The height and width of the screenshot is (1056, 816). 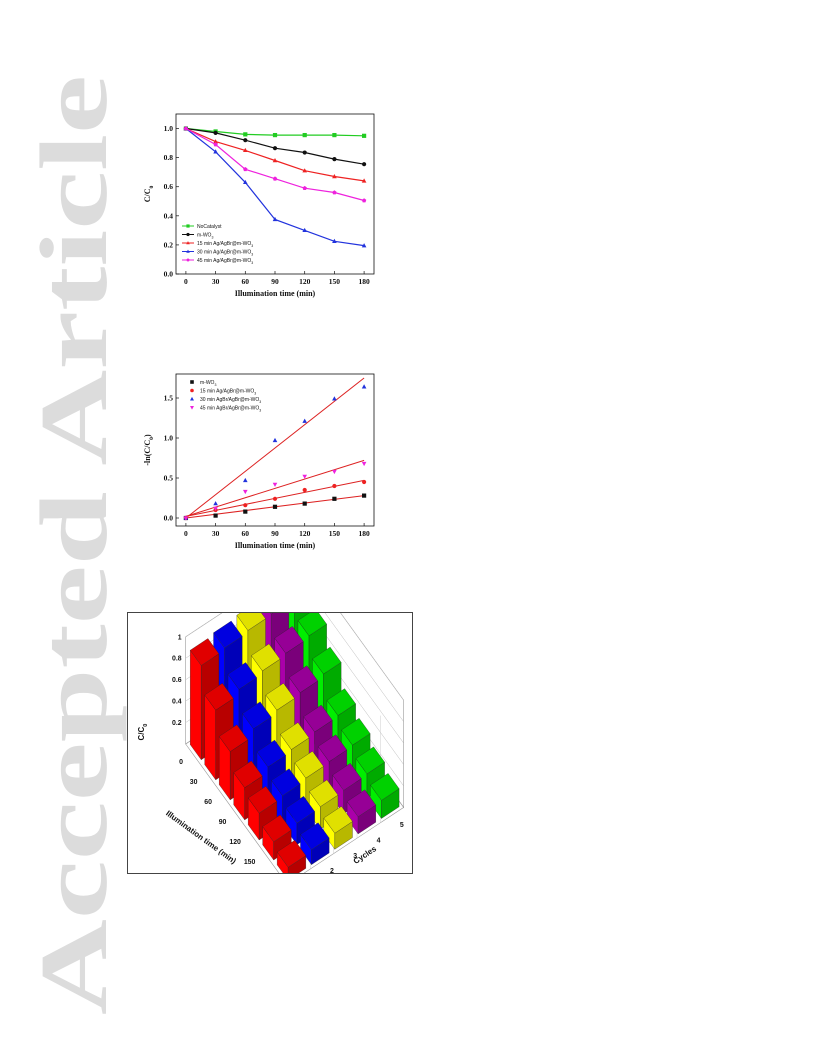 I want to click on z-tick-label: 0.2, so click(x=177, y=723).